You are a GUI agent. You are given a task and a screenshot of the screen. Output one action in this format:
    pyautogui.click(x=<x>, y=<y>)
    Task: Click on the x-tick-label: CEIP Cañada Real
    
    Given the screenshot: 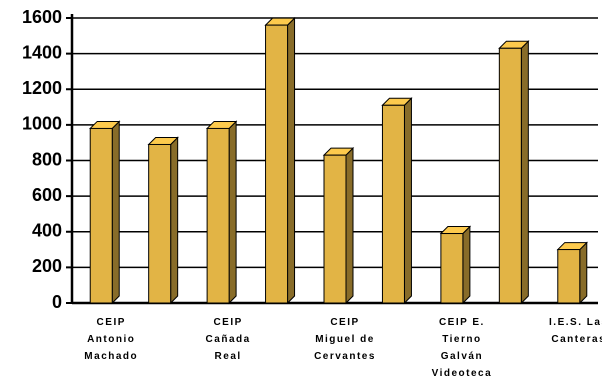 What is the action you would take?
    pyautogui.click(x=228, y=339)
    